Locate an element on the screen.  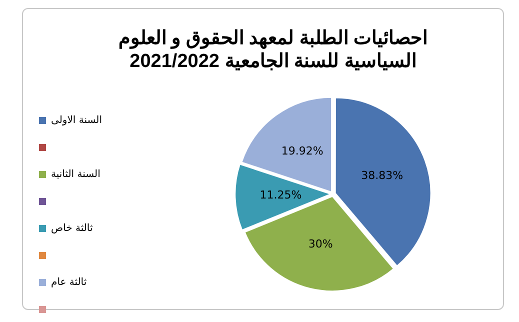
legend-label: السنة الاولى is located at coordinates (76, 120).